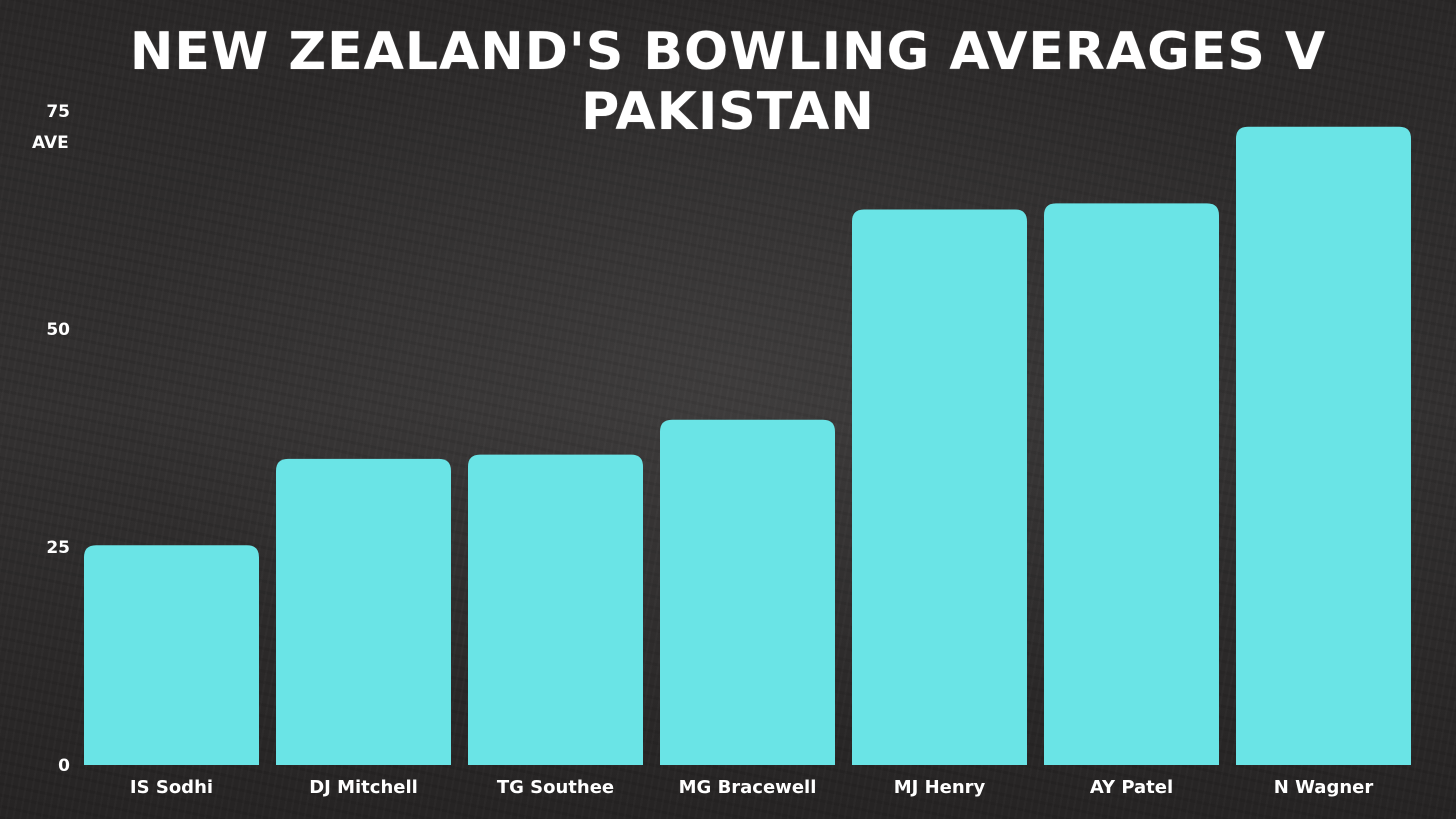 This screenshot has width=1456, height=819. Describe the element at coordinates (58, 548) in the screenshot. I see `y-tick-label: 25` at that location.